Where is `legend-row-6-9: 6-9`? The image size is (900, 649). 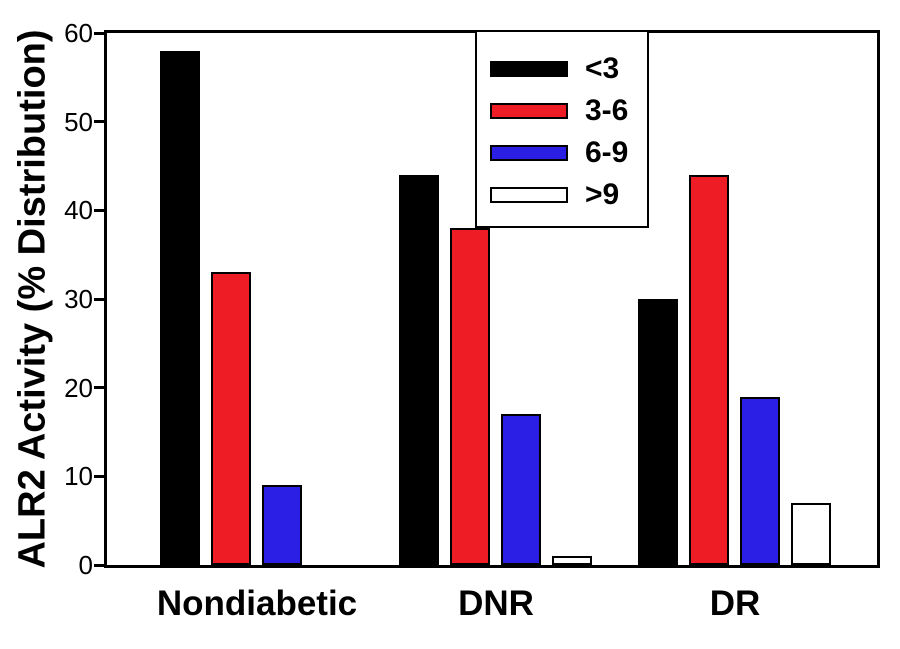 legend-row-6-9: 6-9 is located at coordinates (562, 153).